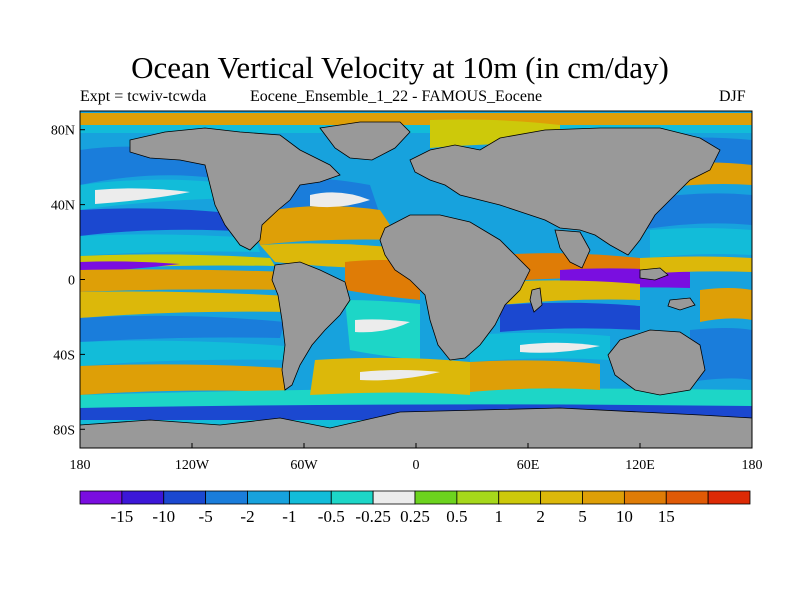  Describe the element at coordinates (206, 516) in the screenshot. I see `colorbar-label: -5` at that location.